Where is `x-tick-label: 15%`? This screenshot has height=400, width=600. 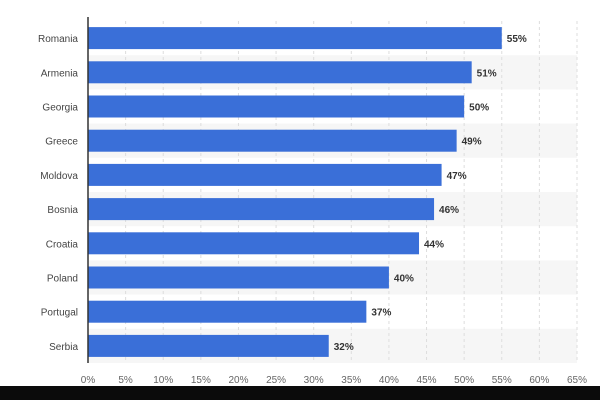
x-tick-label: 15% is located at coordinates (201, 380).